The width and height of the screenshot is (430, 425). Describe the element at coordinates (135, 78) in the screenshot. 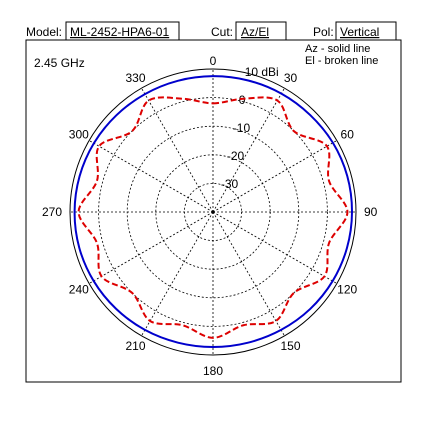

I see `angle-tick-label: 330` at that location.